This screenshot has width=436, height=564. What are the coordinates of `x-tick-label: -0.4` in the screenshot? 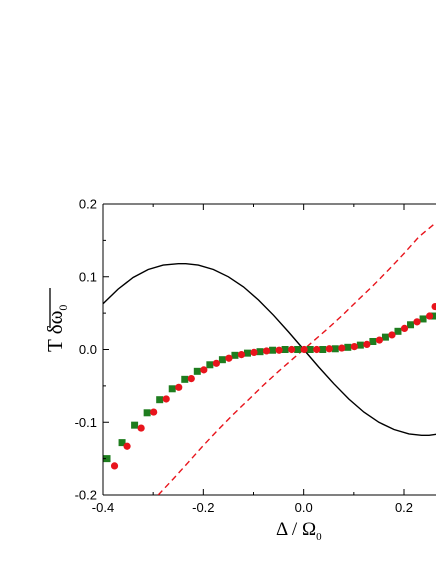 It's located at (103, 507).